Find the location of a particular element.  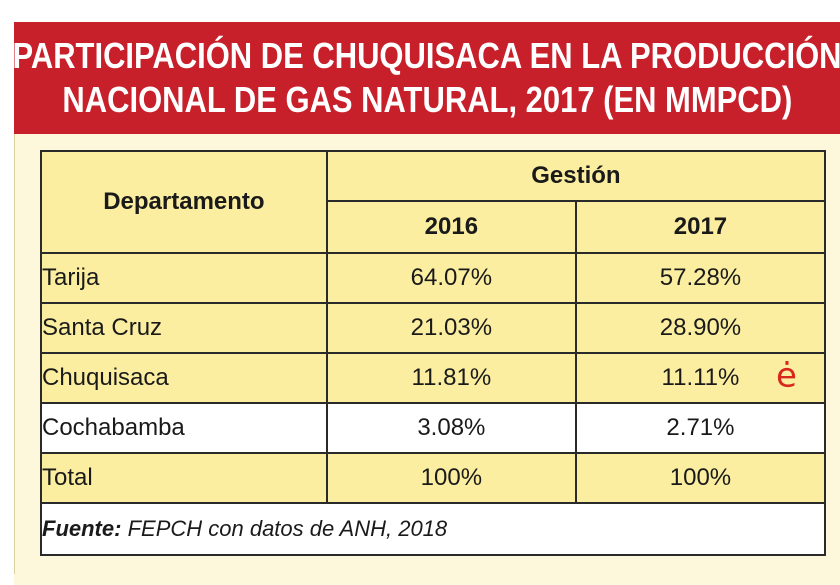

department-cell: Cochabamba is located at coordinates (184, 428).